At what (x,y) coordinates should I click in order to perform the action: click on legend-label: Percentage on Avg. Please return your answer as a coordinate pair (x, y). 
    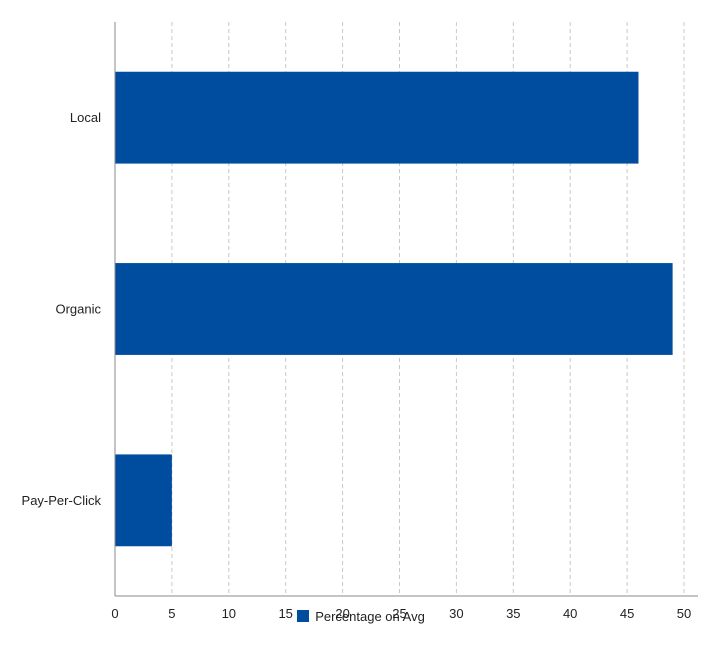
    Looking at the image, I should click on (370, 616).